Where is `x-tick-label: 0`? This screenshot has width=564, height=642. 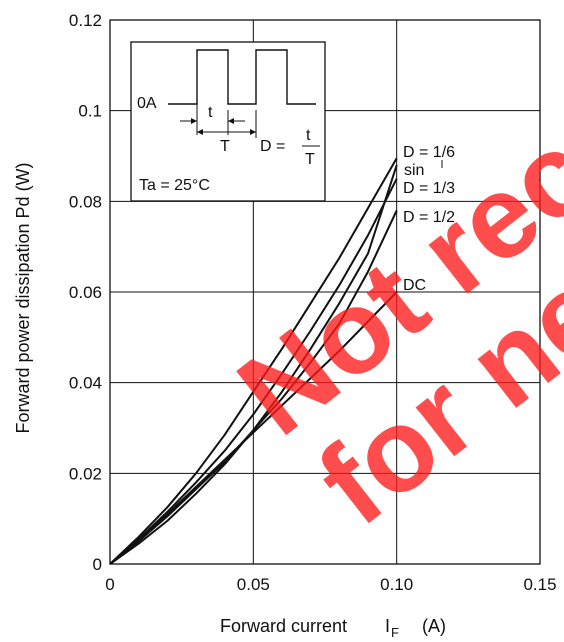
x-tick-label: 0 is located at coordinates (109, 584).